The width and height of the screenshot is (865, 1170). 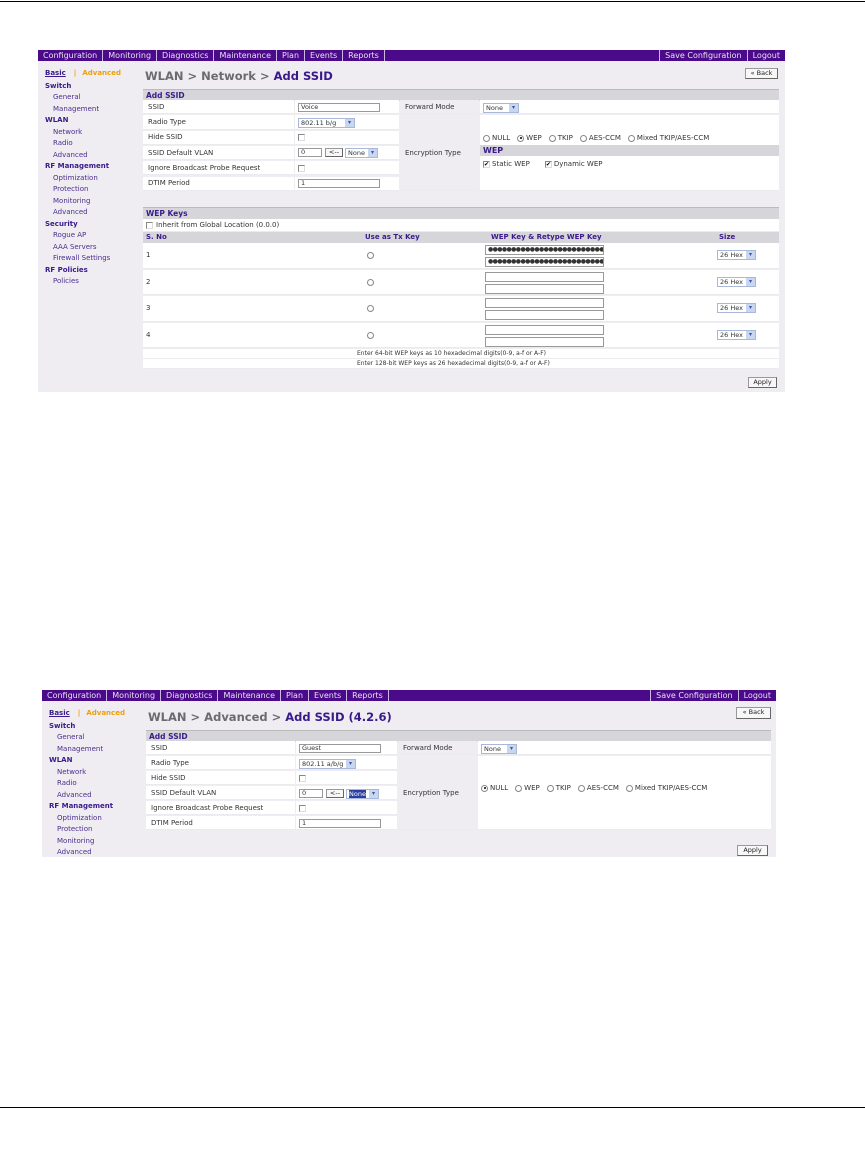 What do you see at coordinates (326, 122) in the screenshot?
I see `radio-type-select: 802.11 b/g ▾` at bounding box center [326, 122].